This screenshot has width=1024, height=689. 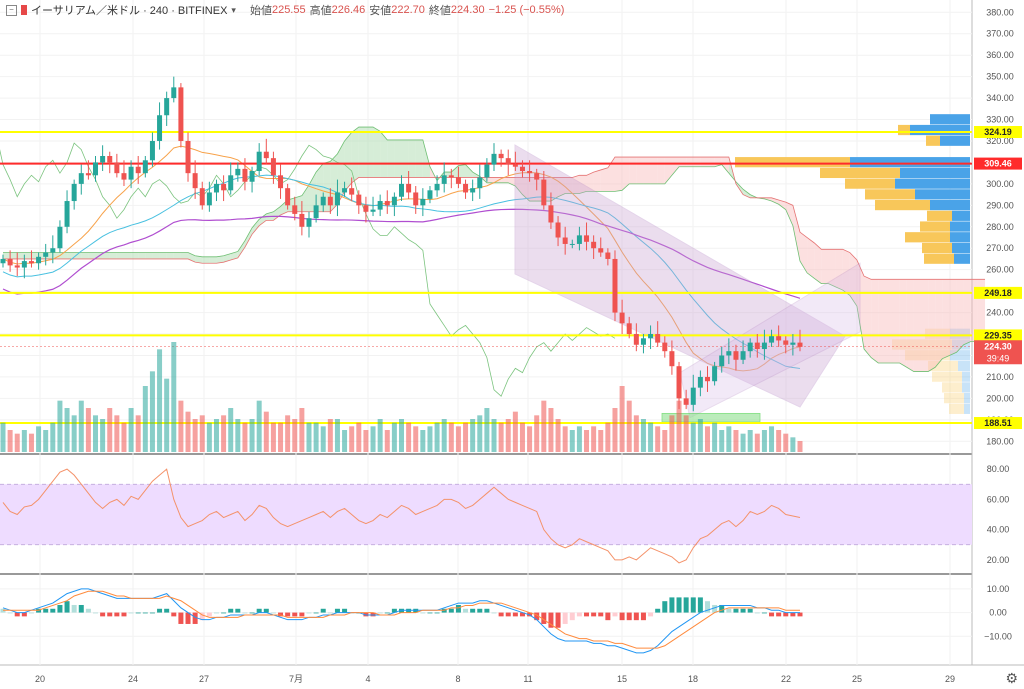 What do you see at coordinates (11, 10) in the screenshot?
I see `collapse-icon: −` at bounding box center [11, 10].